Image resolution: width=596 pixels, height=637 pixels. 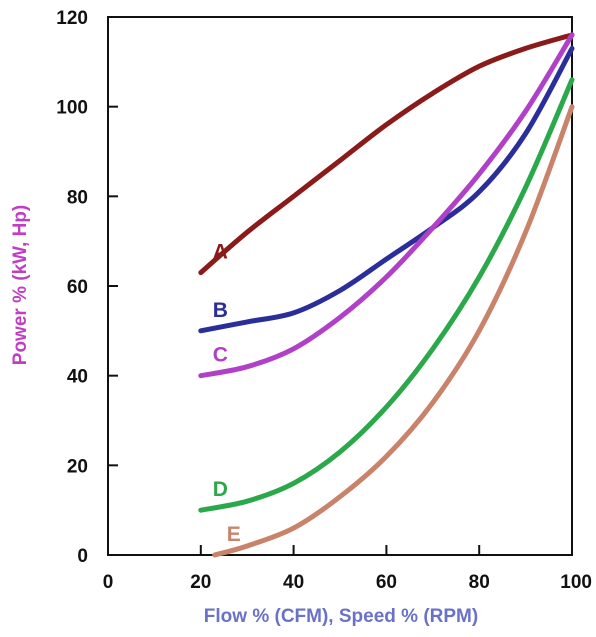 What do you see at coordinates (341, 616) in the screenshot?
I see `x-axis-title: Flow % (CFM), Speed % (RPM)` at bounding box center [341, 616].